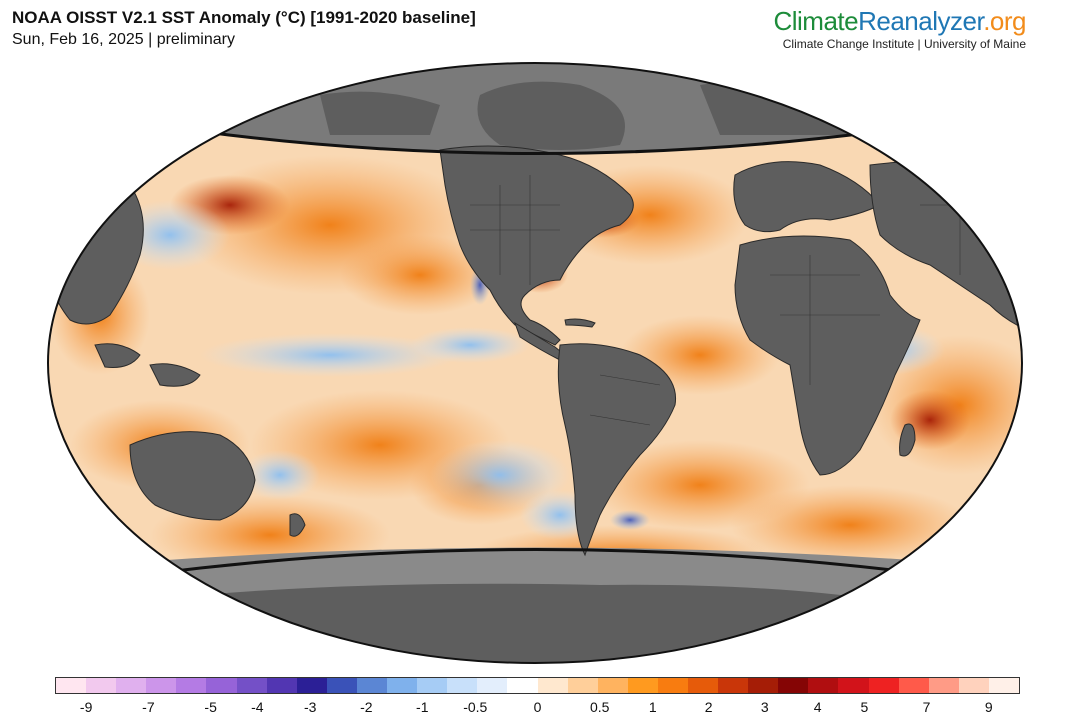 This screenshot has height=717, width=1084. Describe the element at coordinates (816, 21) in the screenshot. I see `brand-name-part1: Climate` at that location.